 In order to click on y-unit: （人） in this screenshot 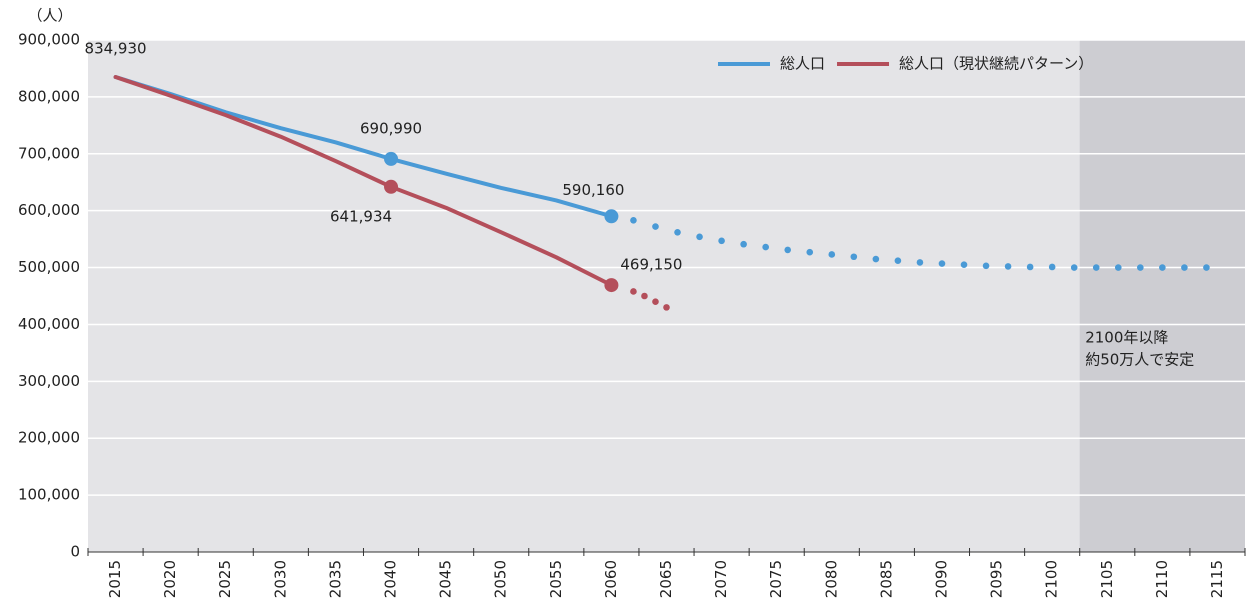, I will do `click(49, 16)`.